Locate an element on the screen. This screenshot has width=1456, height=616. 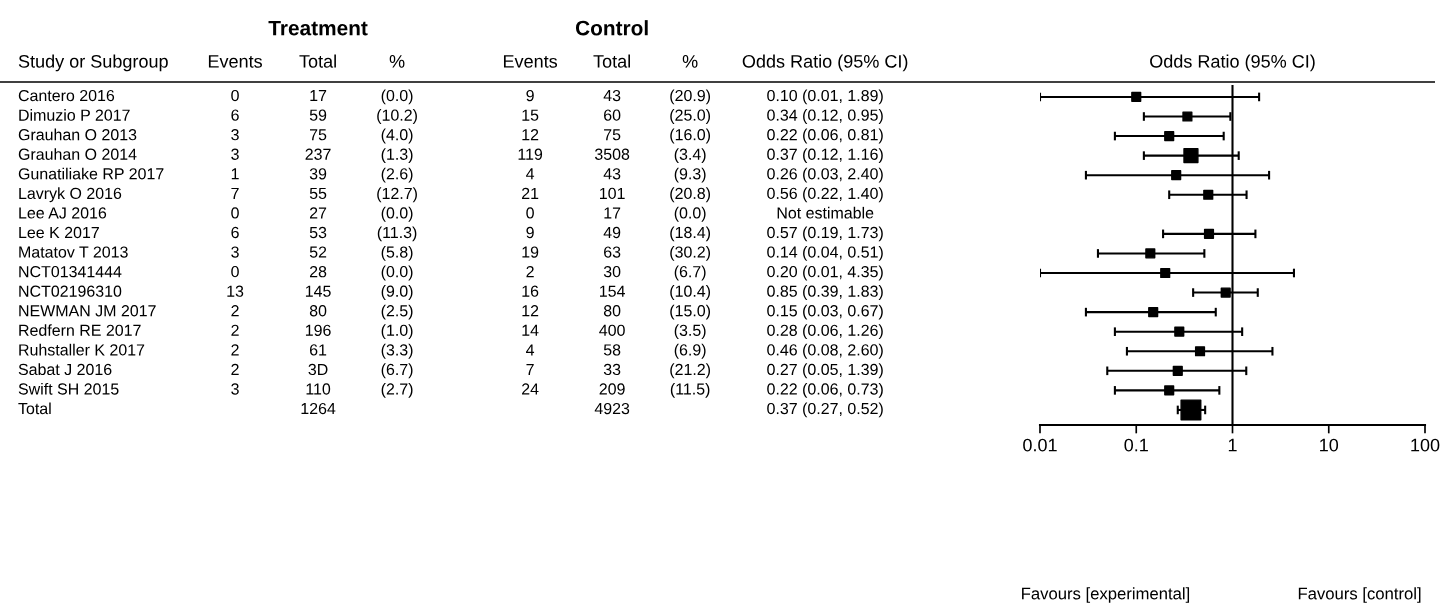
text: 101 is located at coordinates (612, 193).